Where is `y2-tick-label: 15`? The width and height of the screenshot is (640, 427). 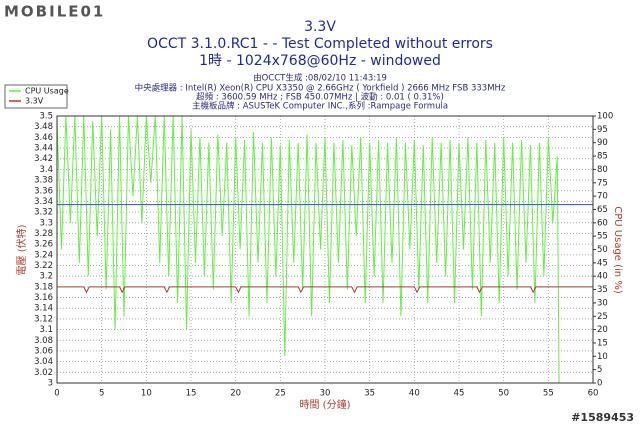 y2-tick-label: 15 is located at coordinates (602, 343).